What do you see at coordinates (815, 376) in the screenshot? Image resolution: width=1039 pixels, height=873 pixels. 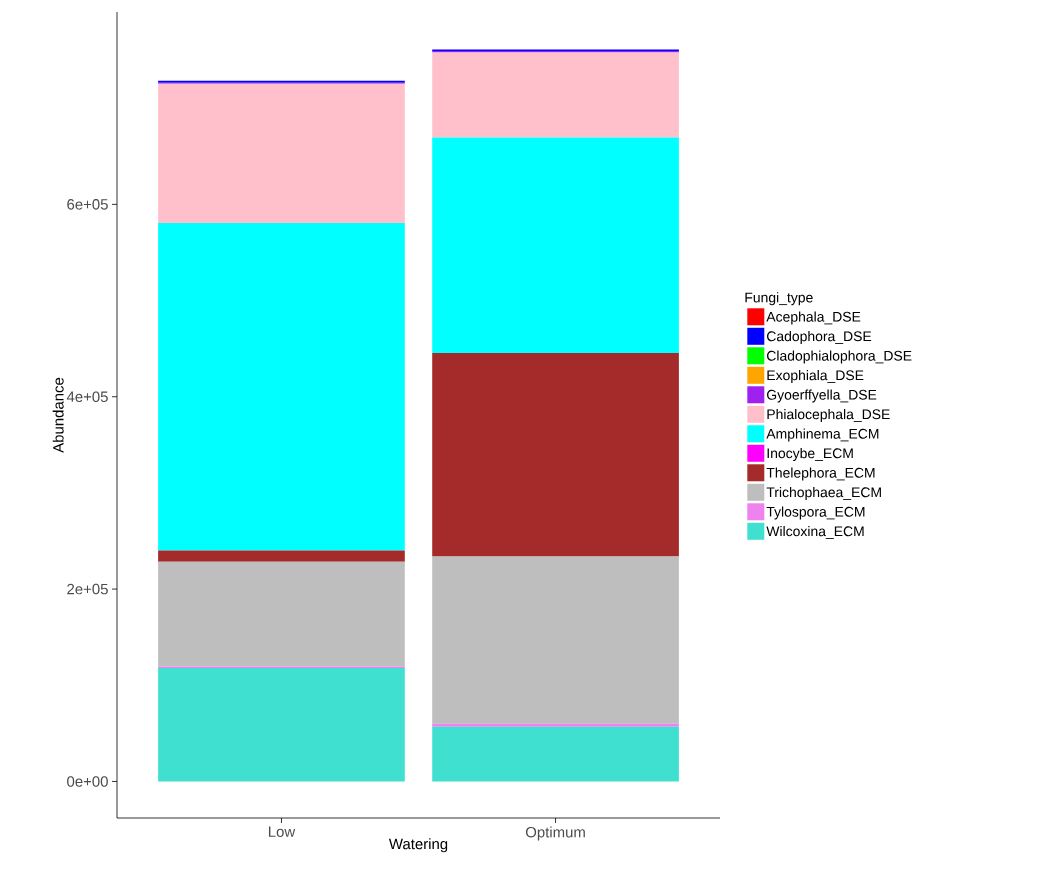 I see `legend-label: Exophiala_DSE` at bounding box center [815, 376].